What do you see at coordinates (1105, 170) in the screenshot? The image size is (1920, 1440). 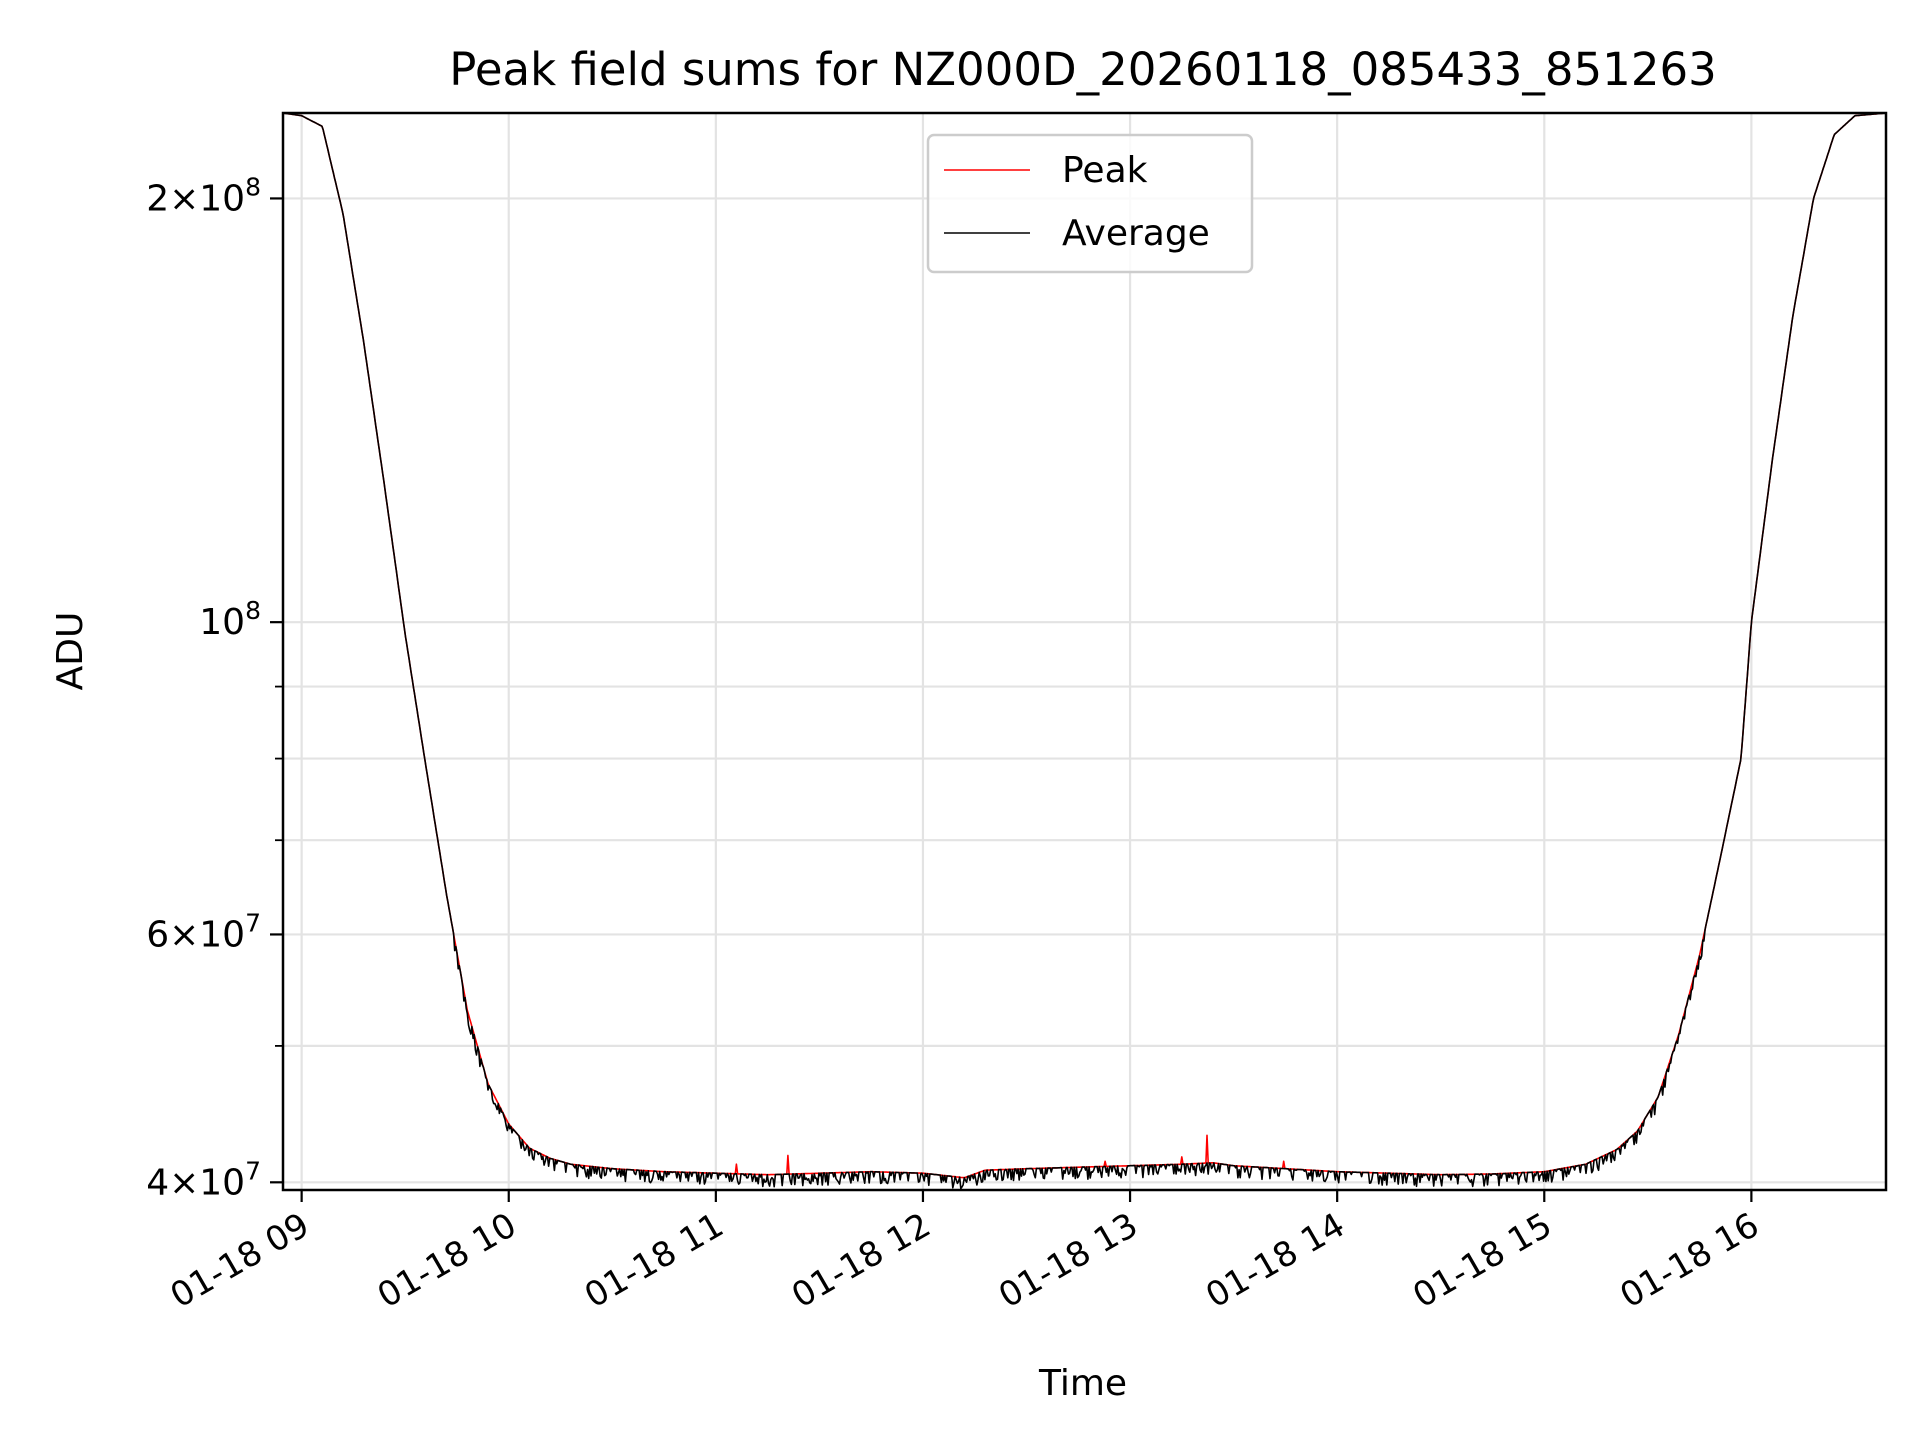 I see `legend-label-peak: Peak` at bounding box center [1105, 170].